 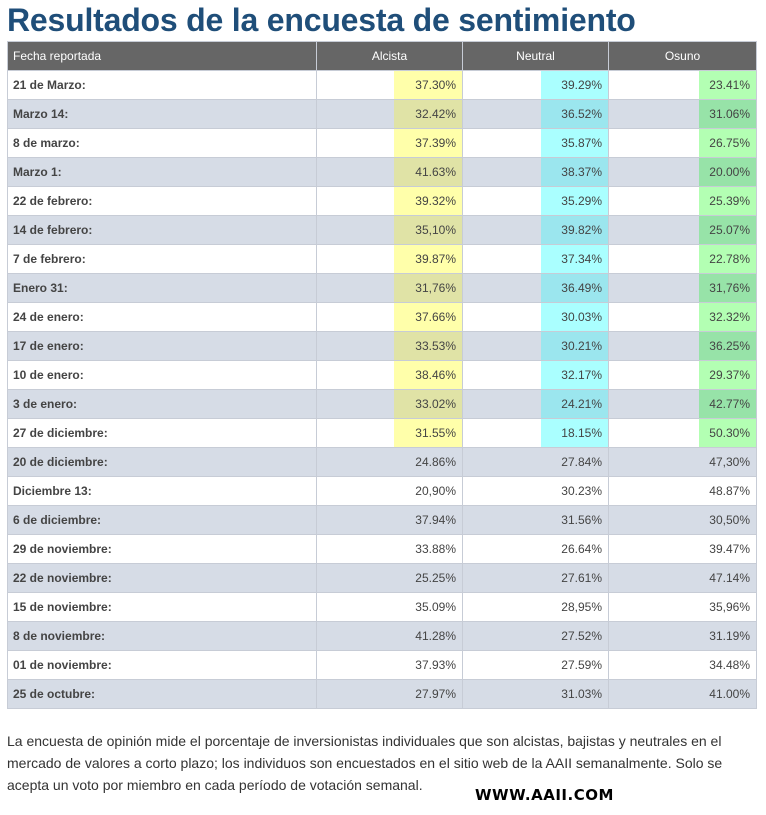 I want to click on header-bullish: Alcista, so click(x=389, y=56).